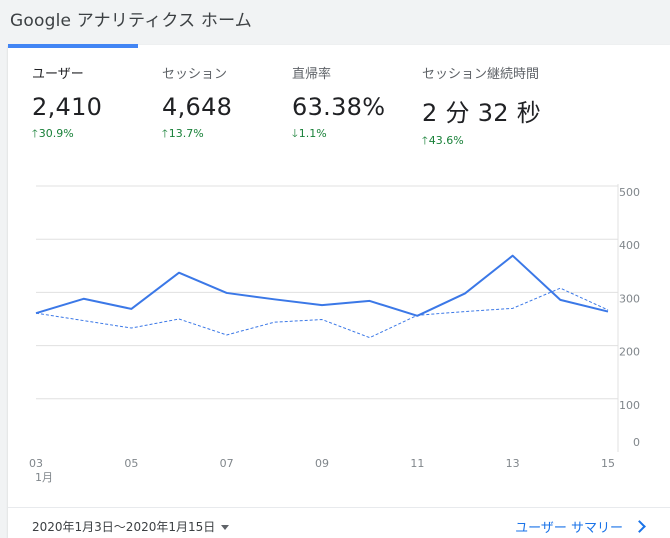 The width and height of the screenshot is (670, 538). Describe the element at coordinates (639, 526) in the screenshot. I see `chevron-right-icon` at that location.